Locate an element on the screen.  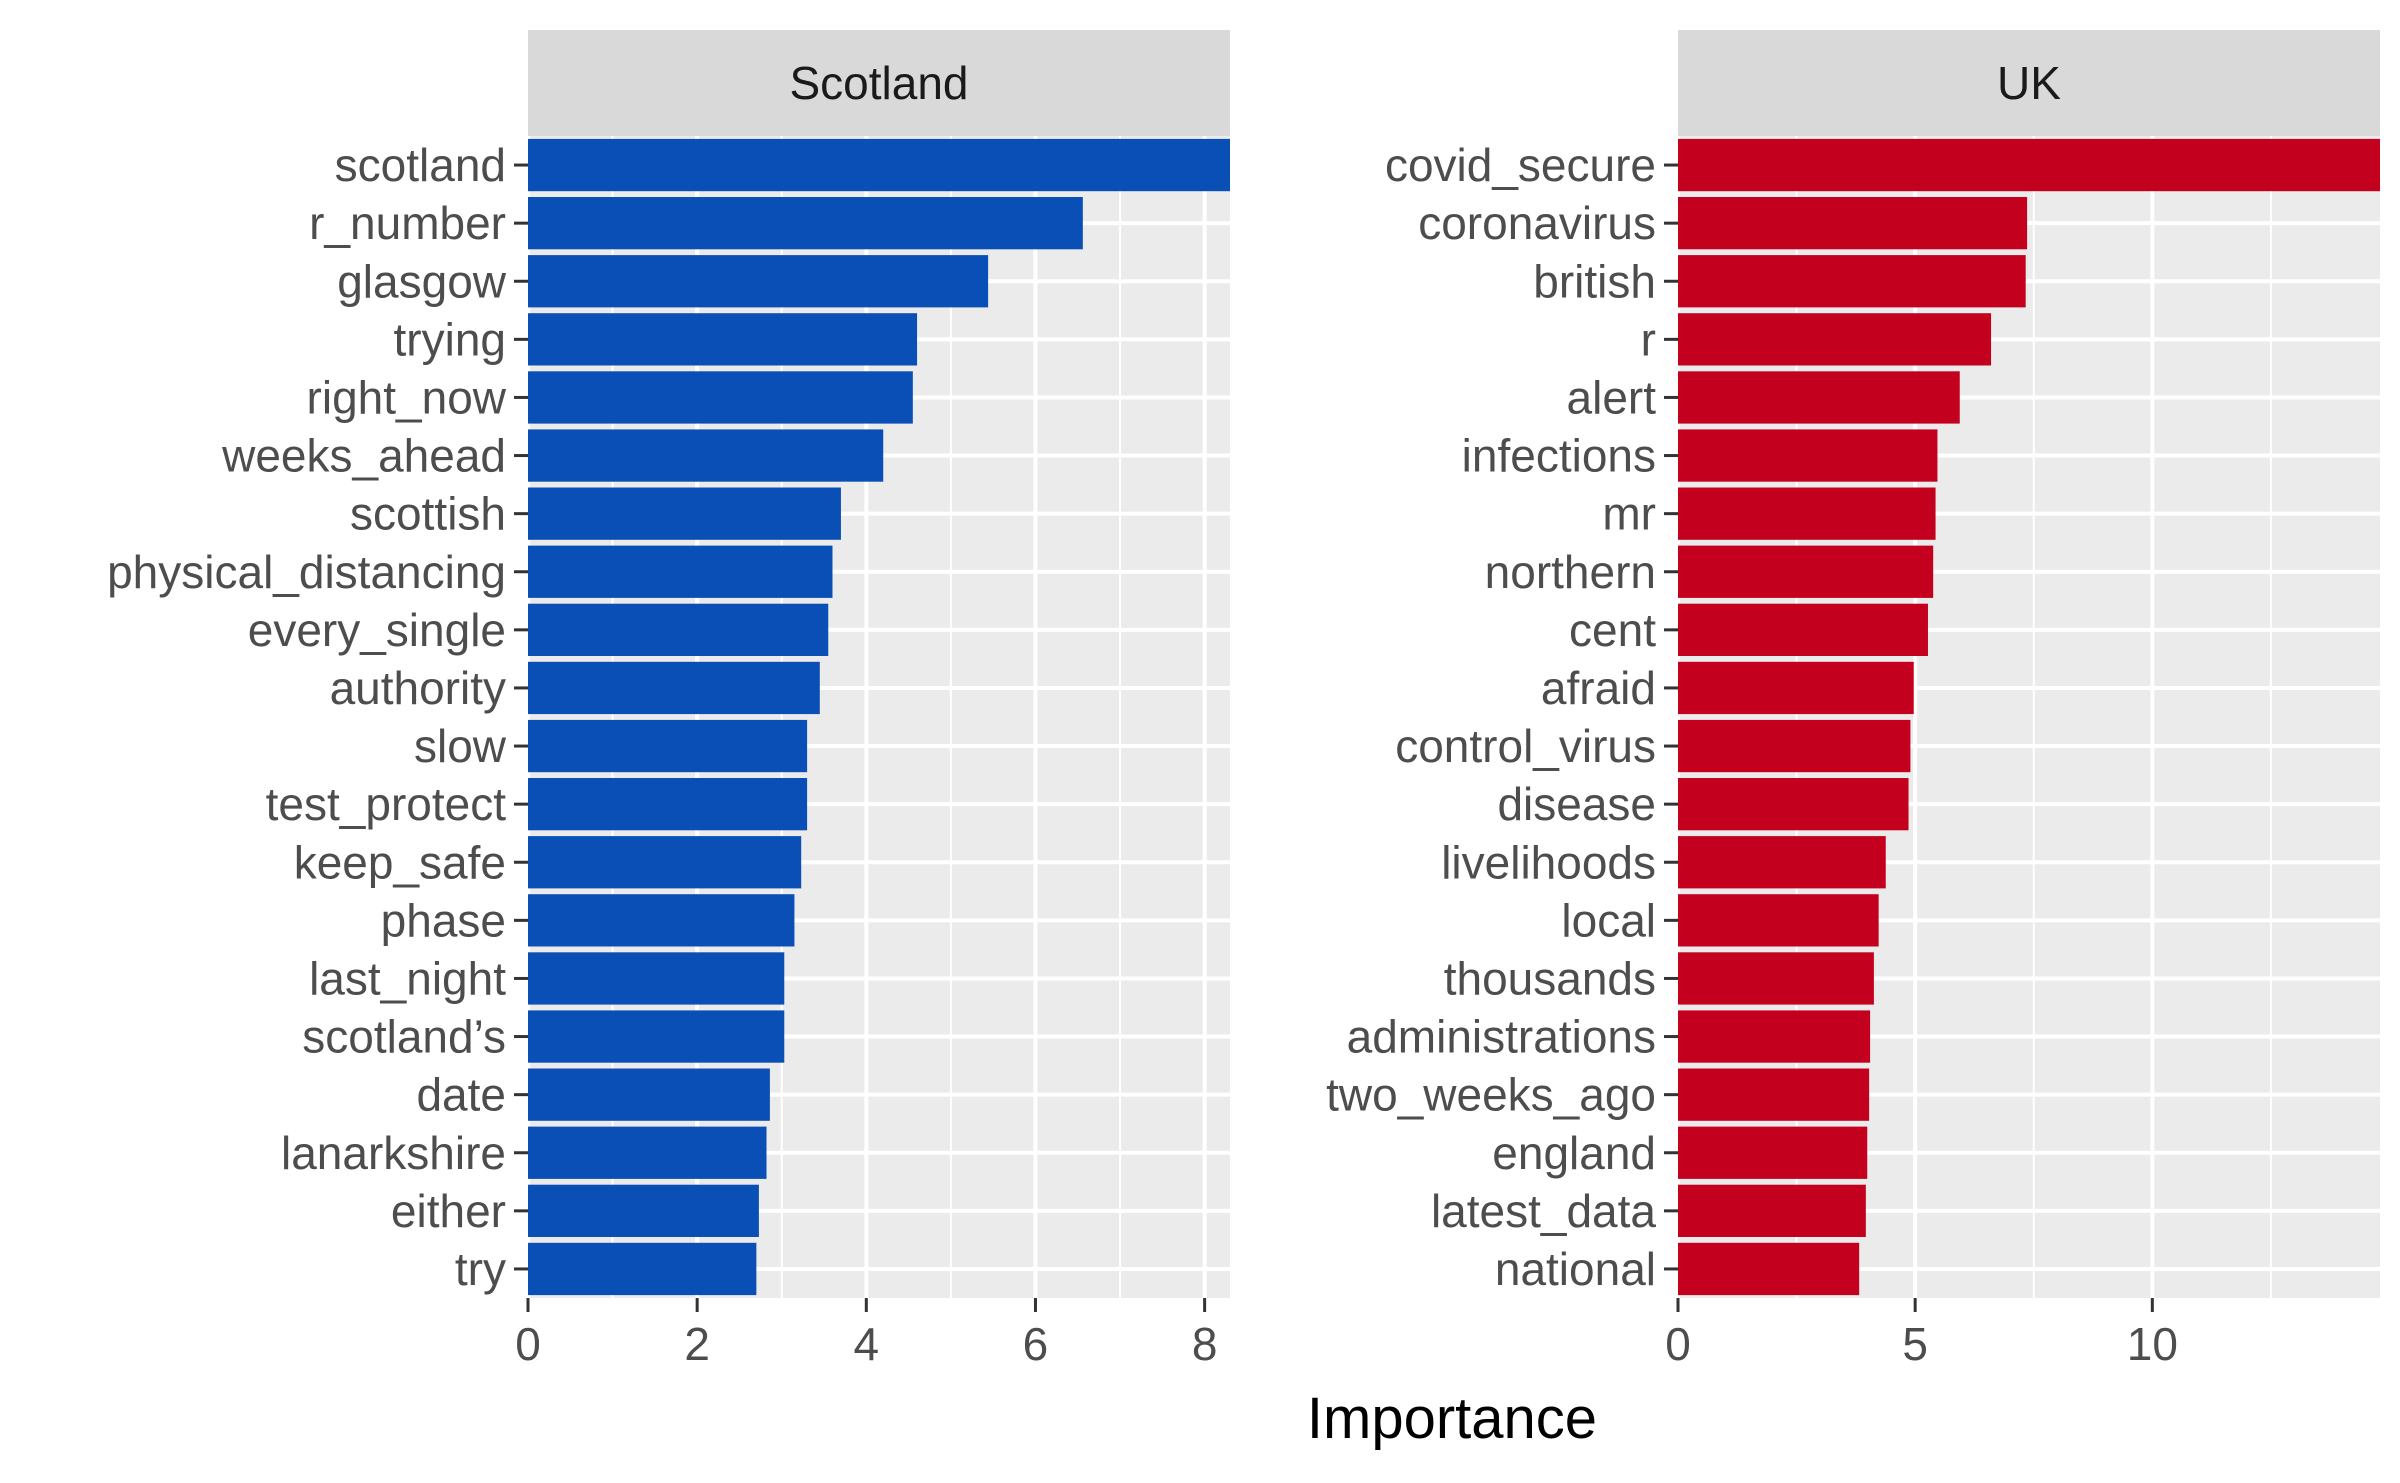
facet-uk-category-label: england is located at coordinates (1574, 1153).